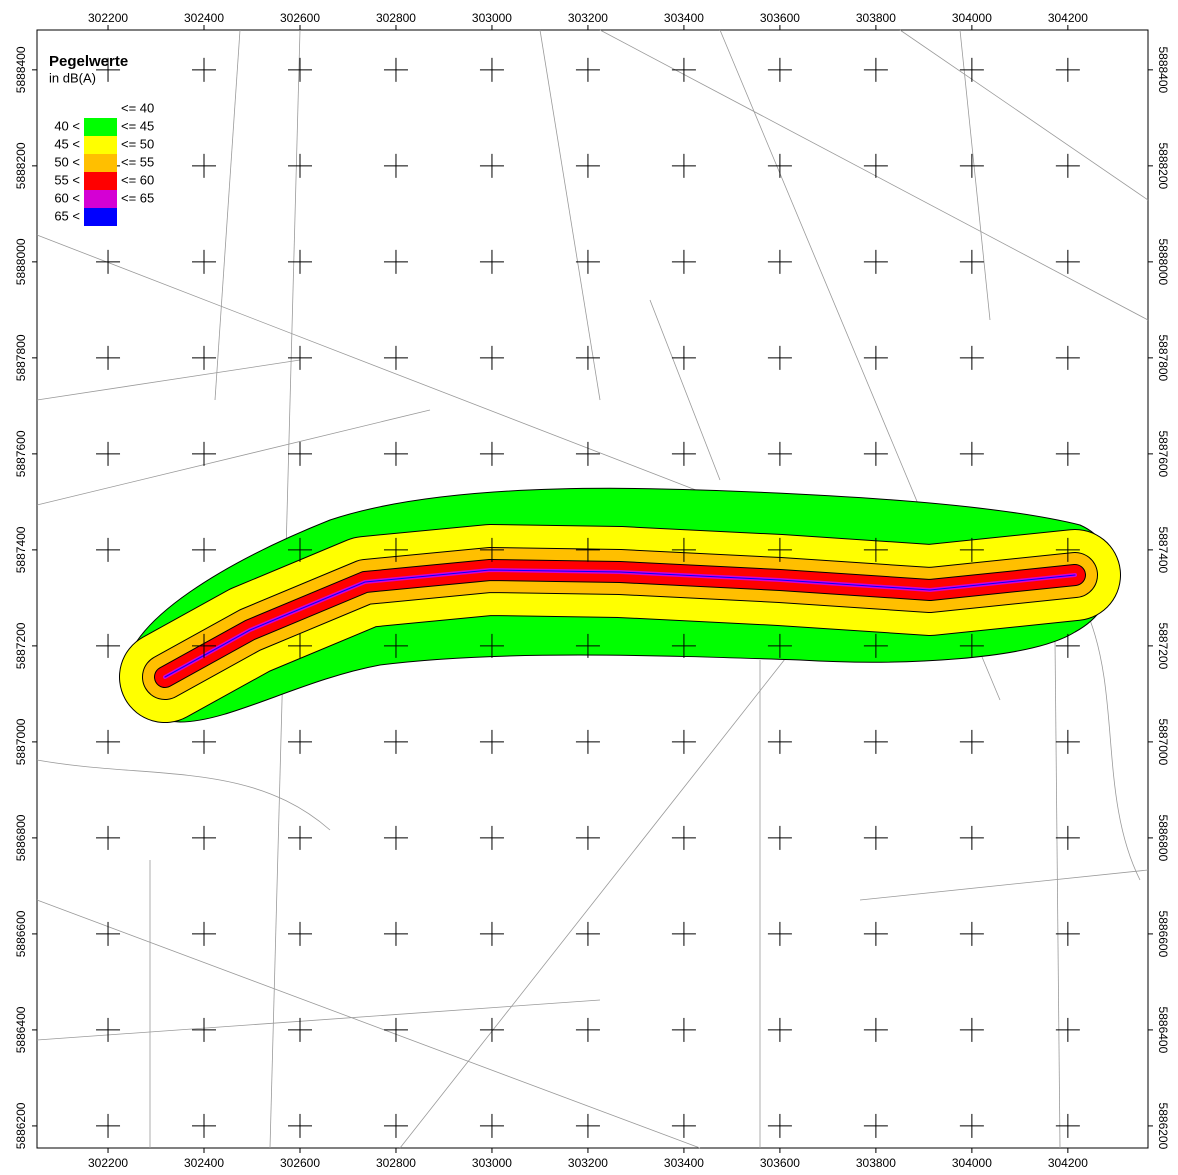 Image resolution: width=1178 pixels, height=1175 pixels. I want to click on legend-from: 50 <, so click(67, 161).